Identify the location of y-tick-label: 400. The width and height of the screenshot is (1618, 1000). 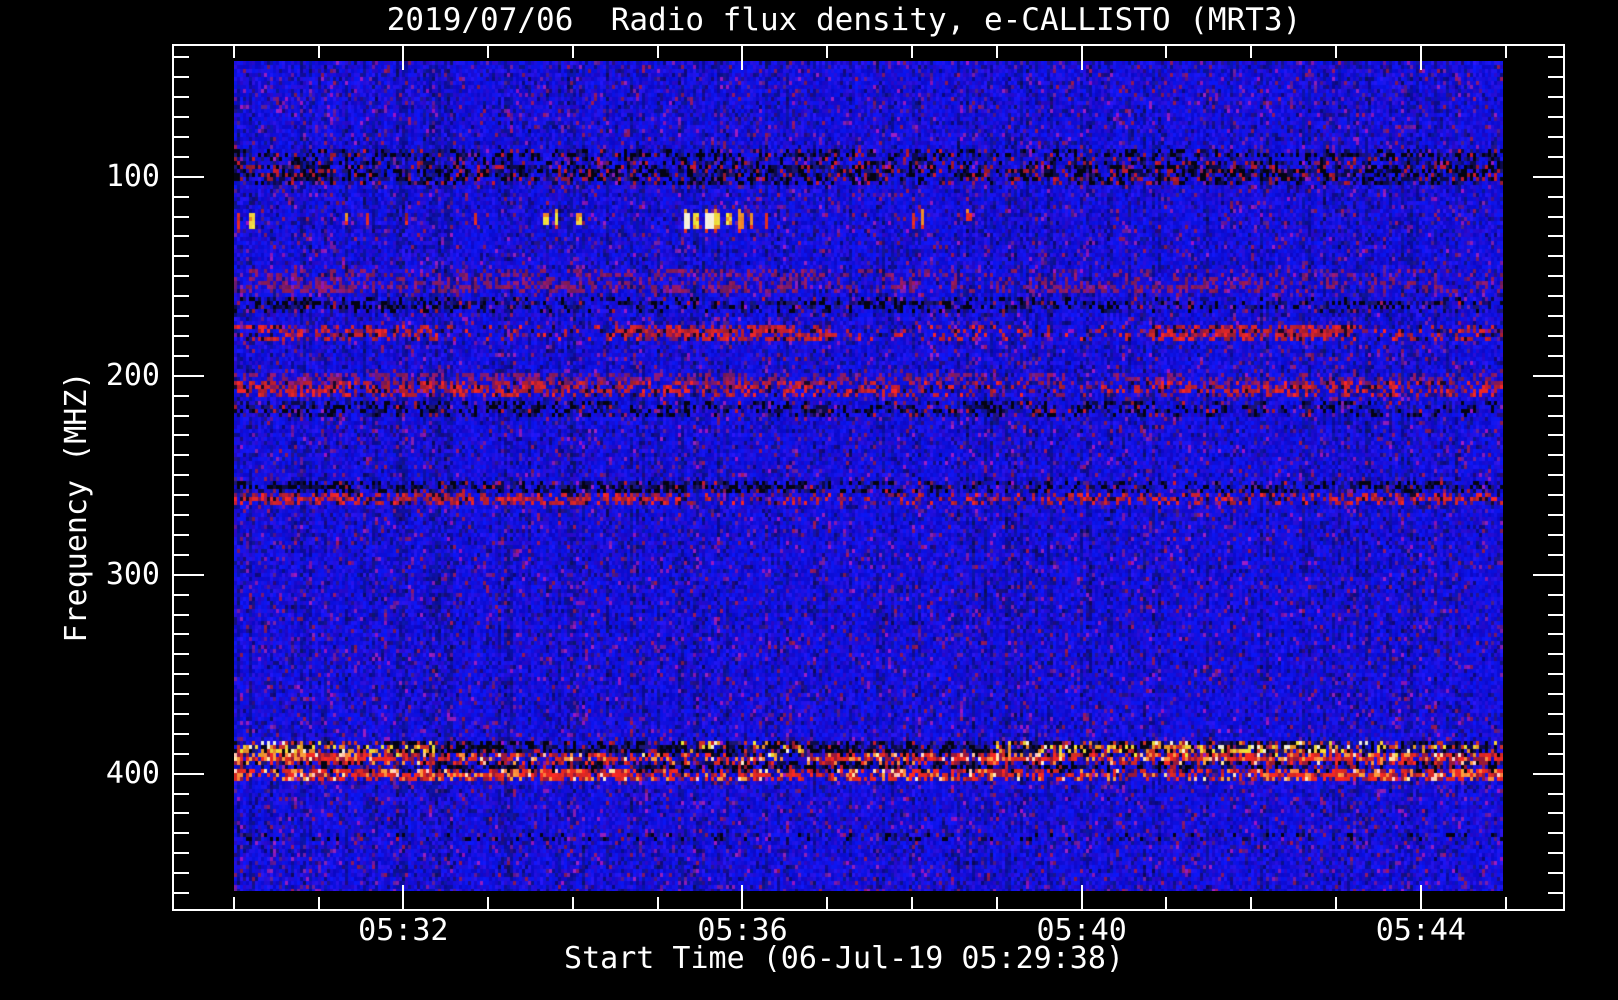
(132, 773).